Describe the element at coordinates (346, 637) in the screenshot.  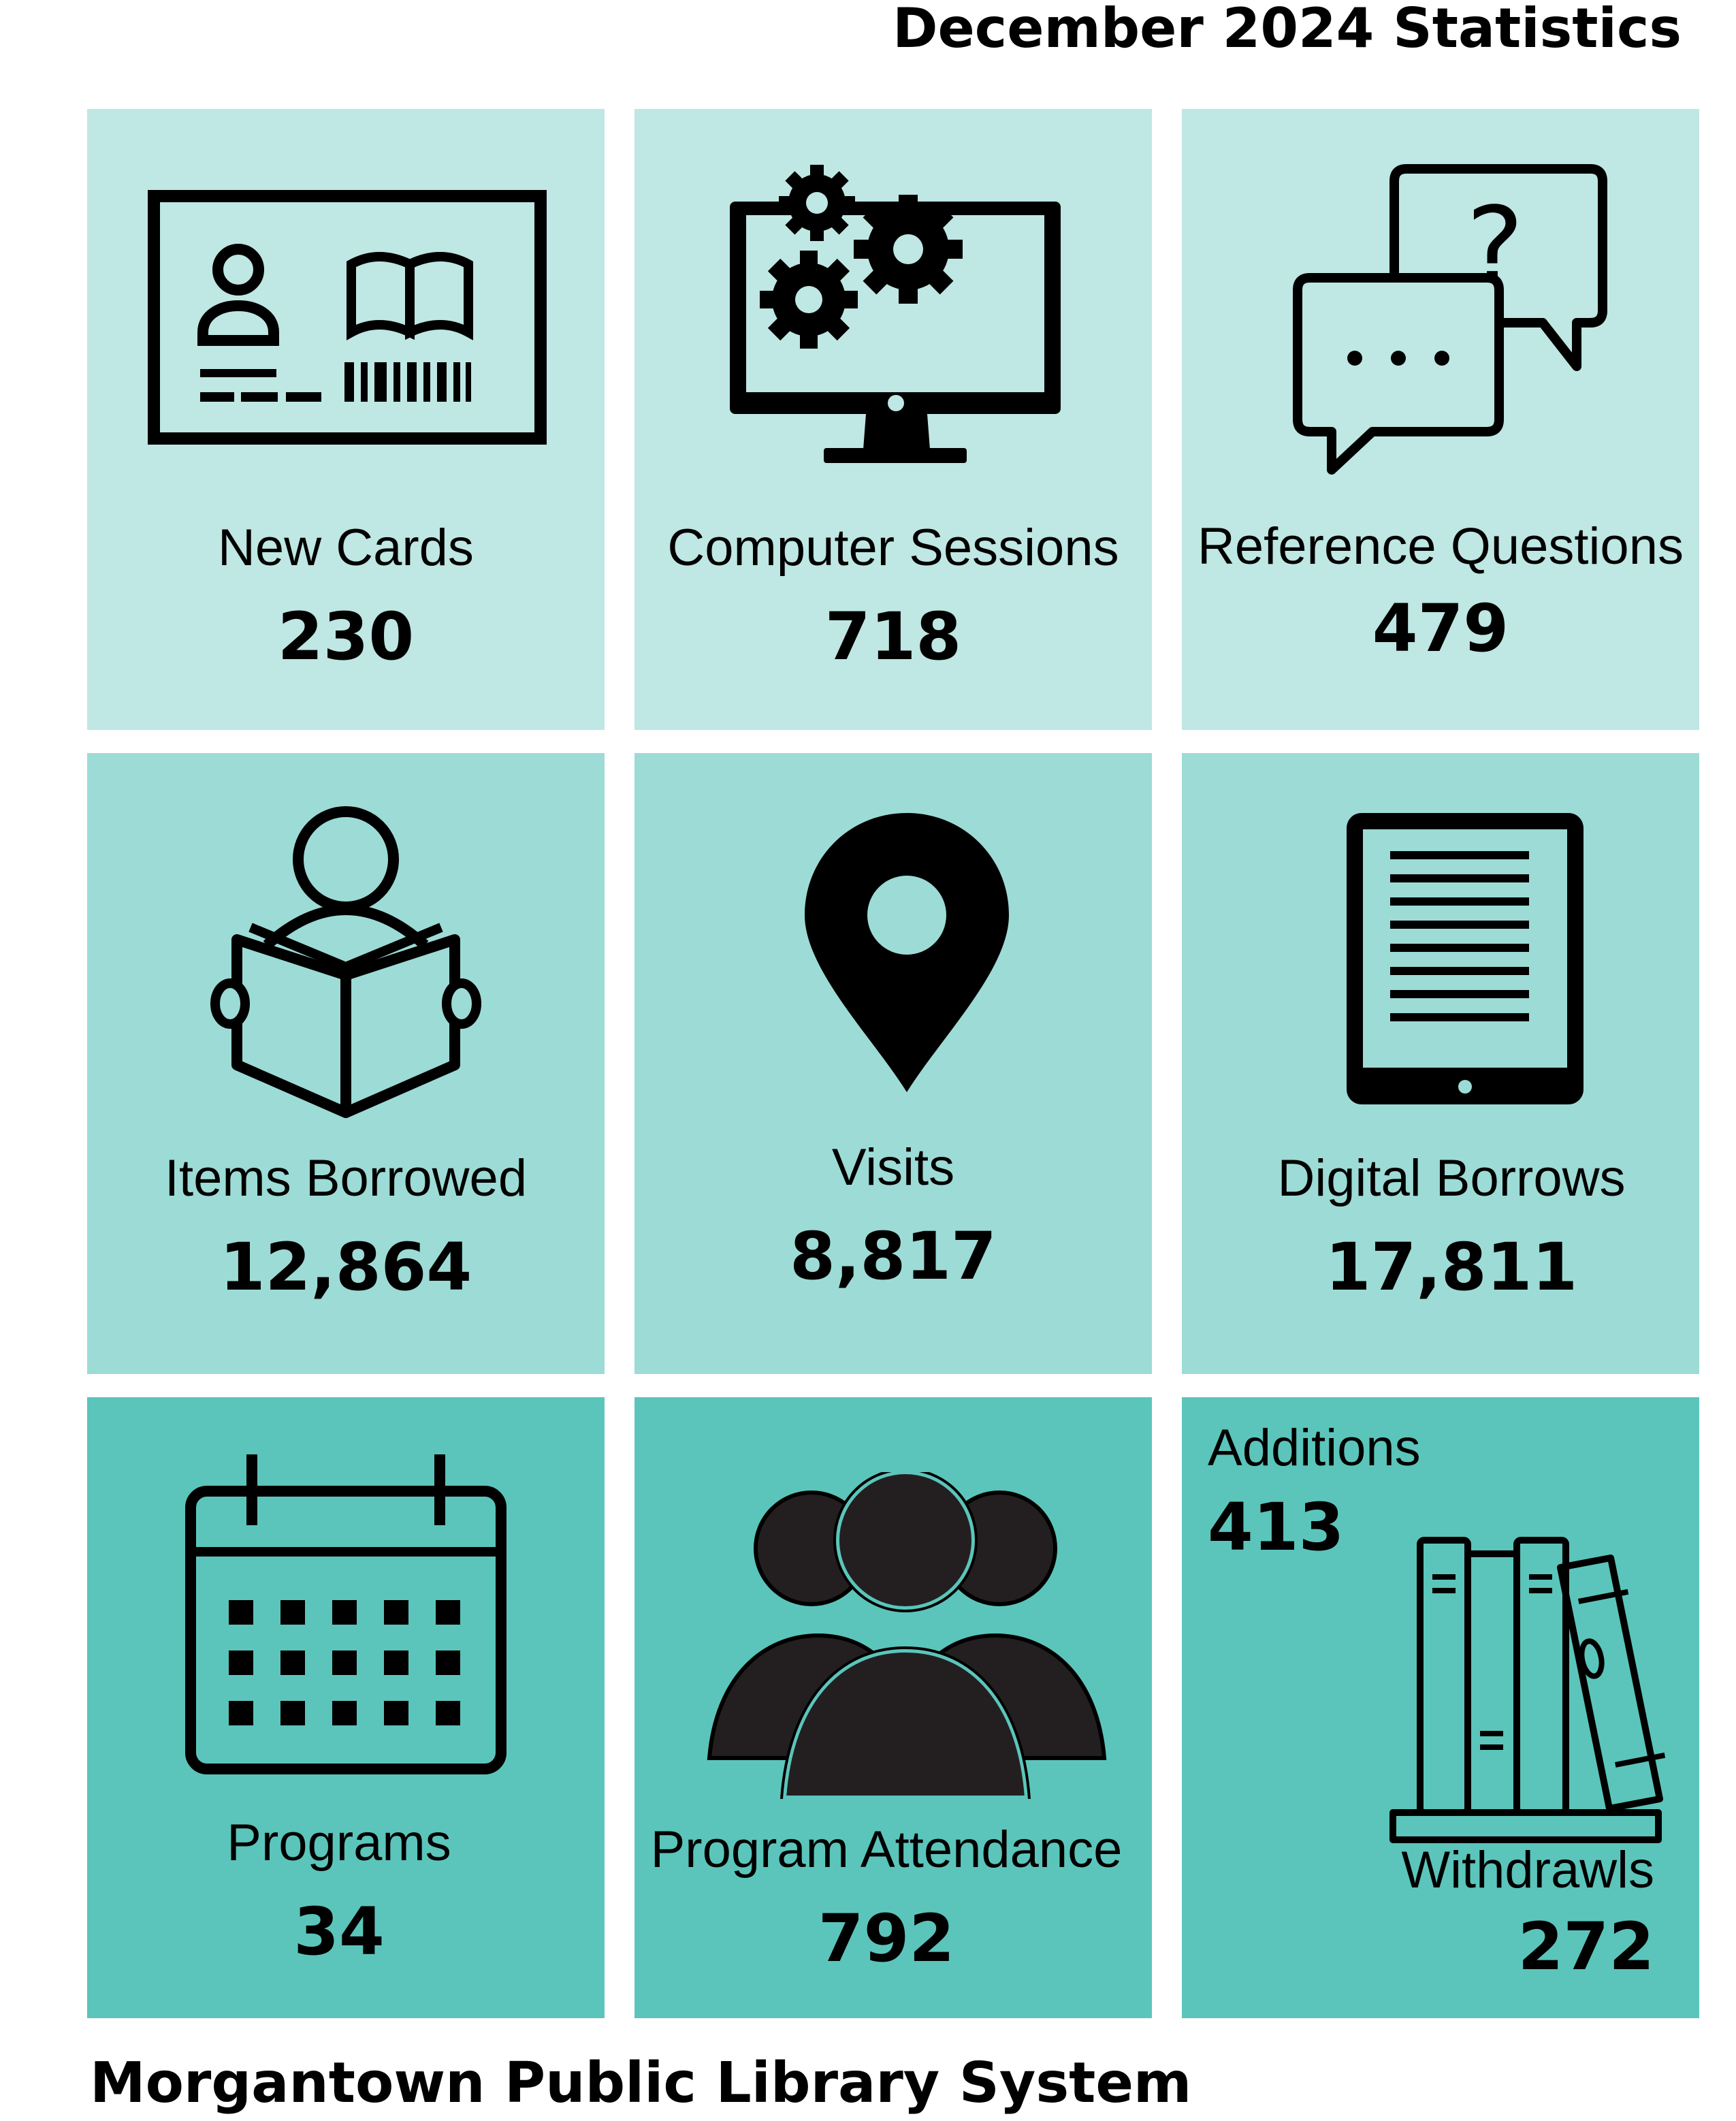
I see `stat-value: 230` at that location.